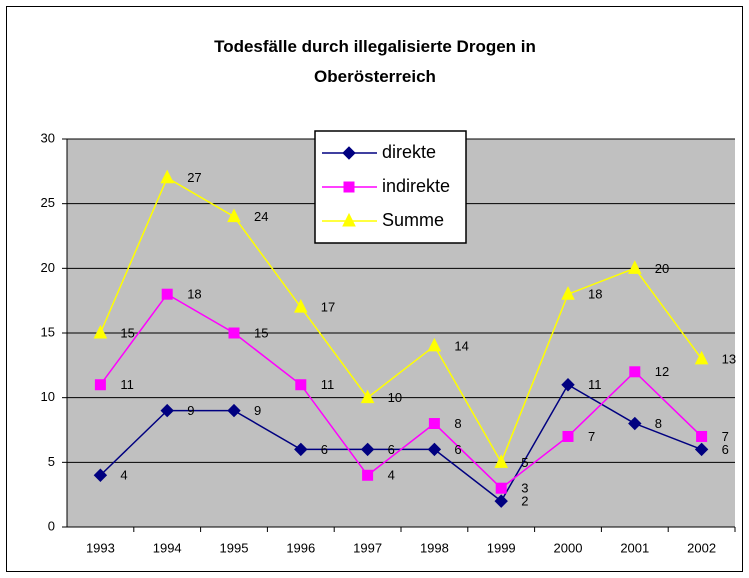  Describe the element at coordinates (48, 267) in the screenshot. I see `y-tick-label: 20` at that location.